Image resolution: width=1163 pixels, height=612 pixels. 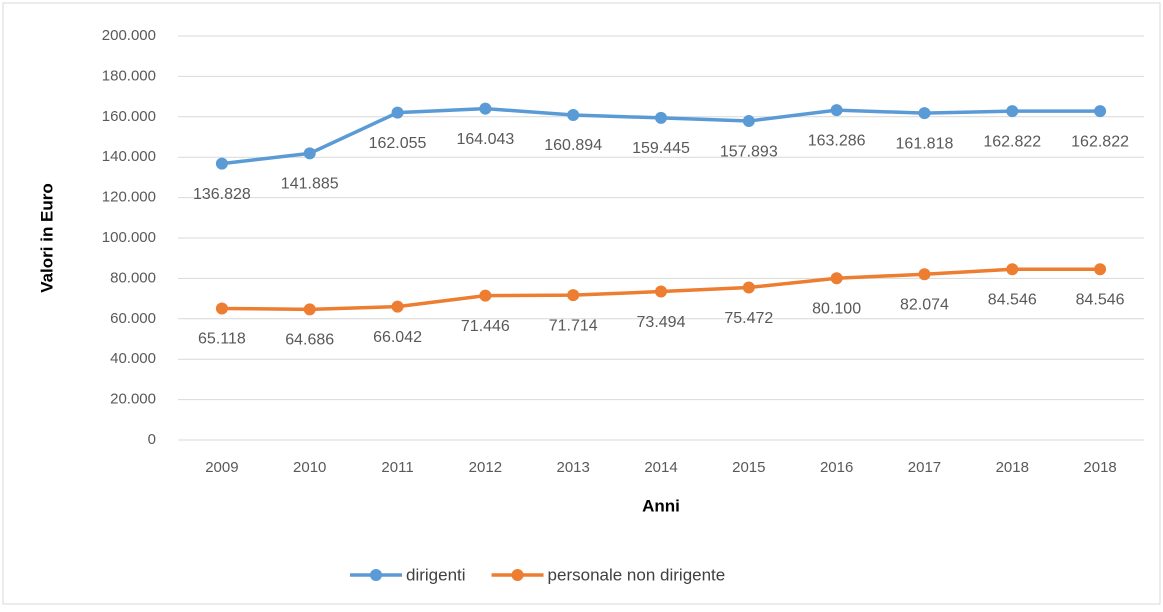 What do you see at coordinates (133, 399) in the screenshot?
I see `y-tick-label: 20.000` at bounding box center [133, 399].